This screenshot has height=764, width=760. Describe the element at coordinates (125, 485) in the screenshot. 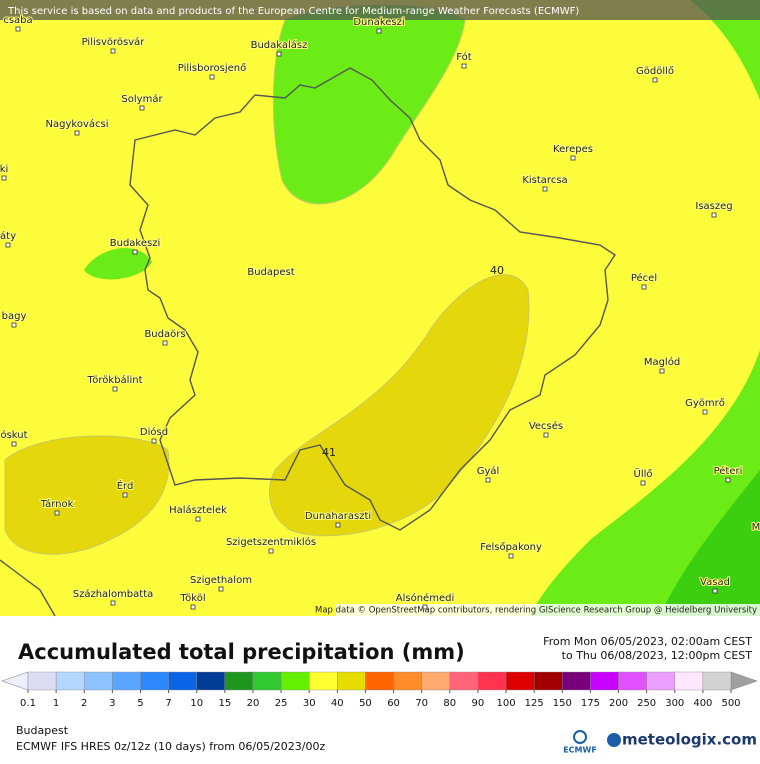

I see `place-label: Érd` at that location.